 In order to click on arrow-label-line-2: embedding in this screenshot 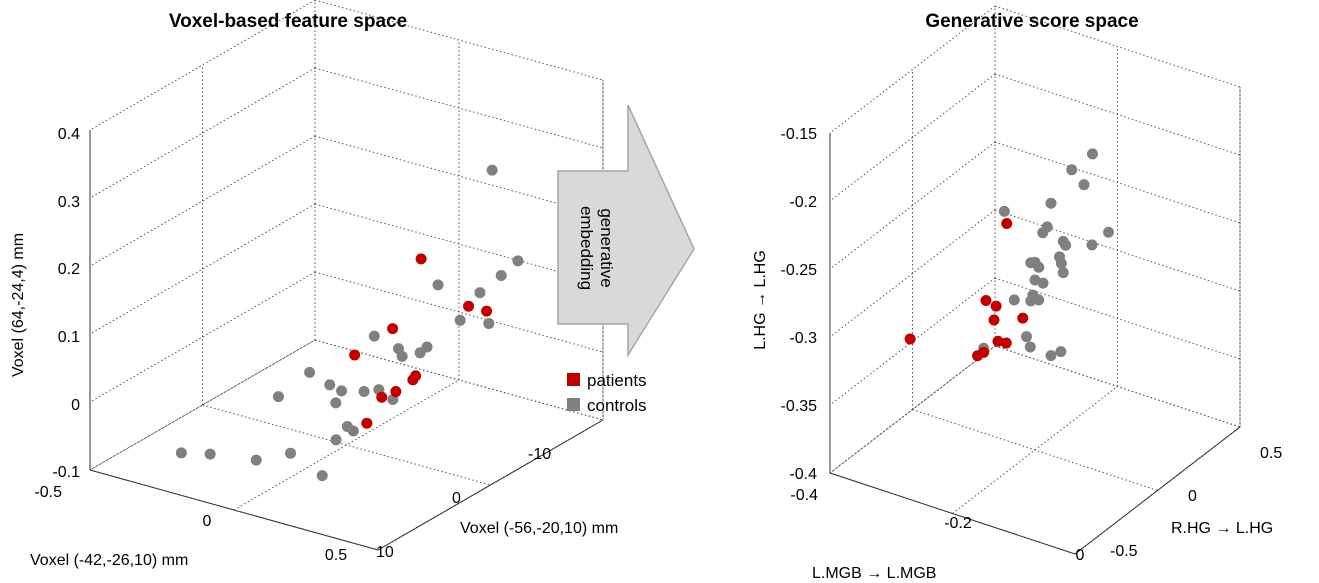, I will do `click(586, 248)`.